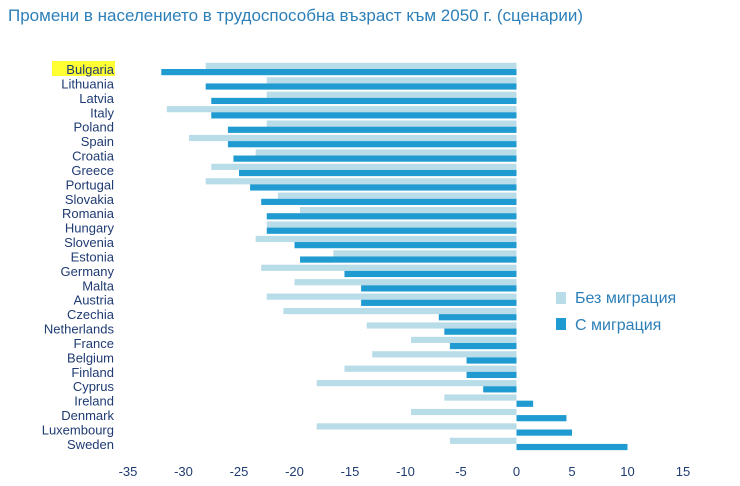  Describe the element at coordinates (98, 285) in the screenshot. I see `category-label-malta: Malta` at that location.